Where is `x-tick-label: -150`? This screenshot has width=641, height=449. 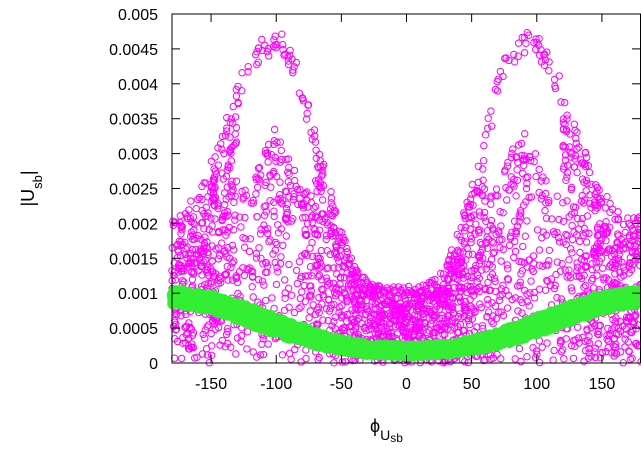
x-tick-label: -150 is located at coordinates (211, 384).